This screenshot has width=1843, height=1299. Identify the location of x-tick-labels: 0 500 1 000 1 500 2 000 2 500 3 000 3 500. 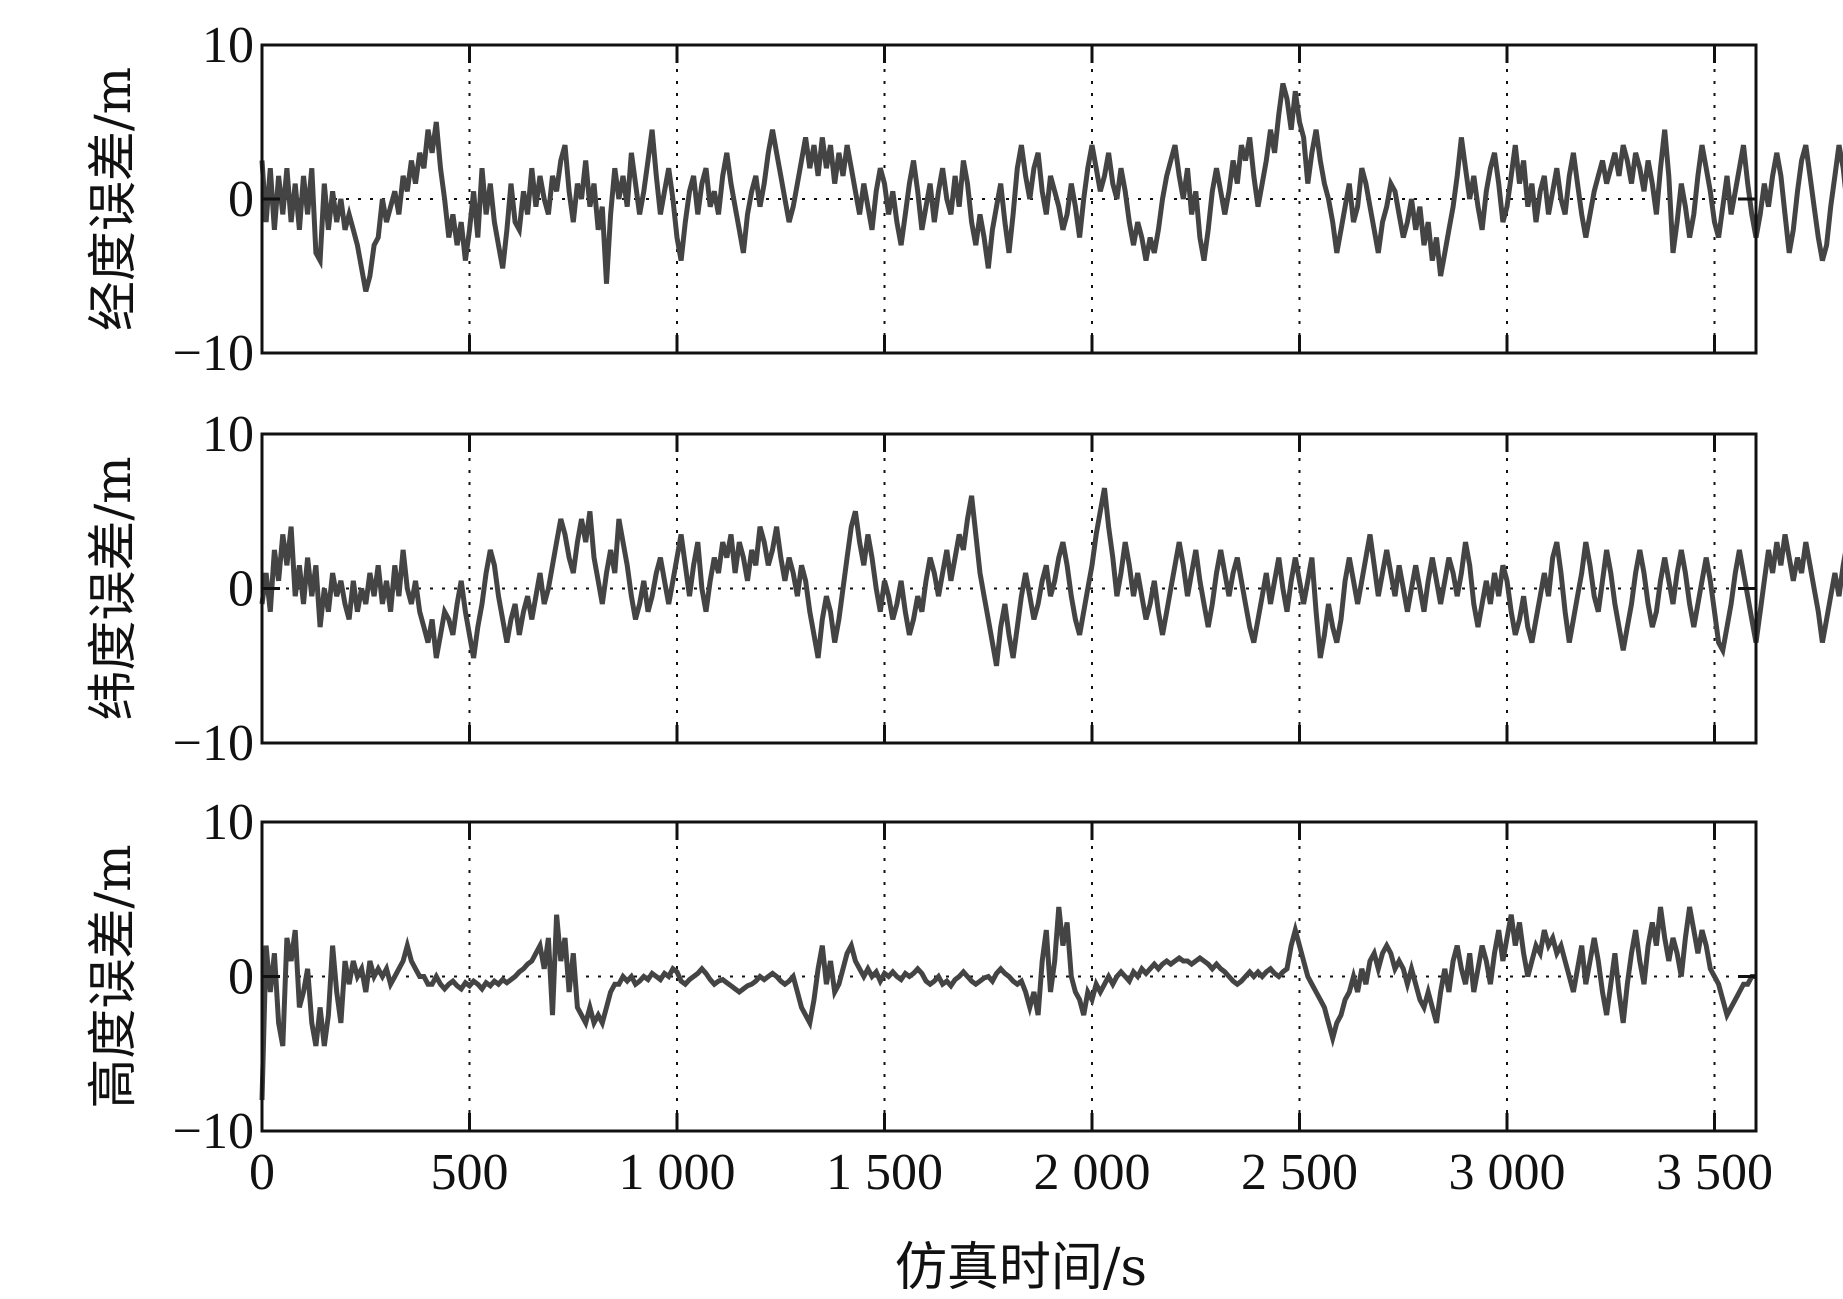
(1011, 1172).